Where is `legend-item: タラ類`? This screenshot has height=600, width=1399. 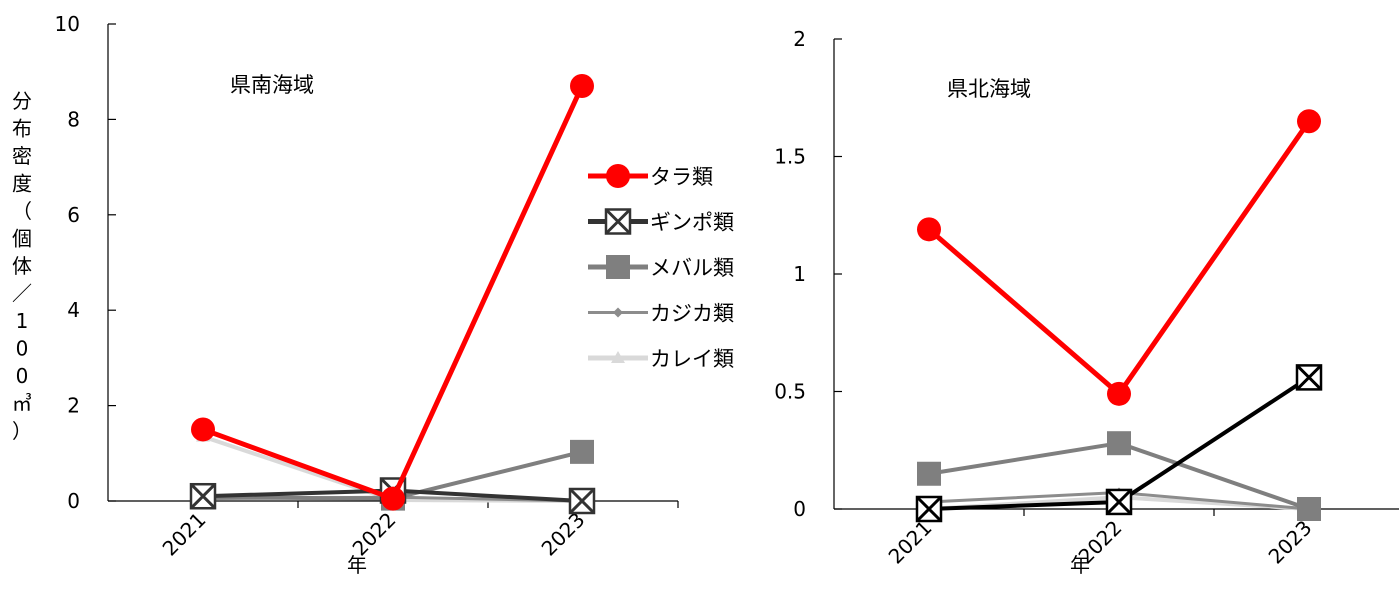 legend-item: タラ類 is located at coordinates (650, 176).